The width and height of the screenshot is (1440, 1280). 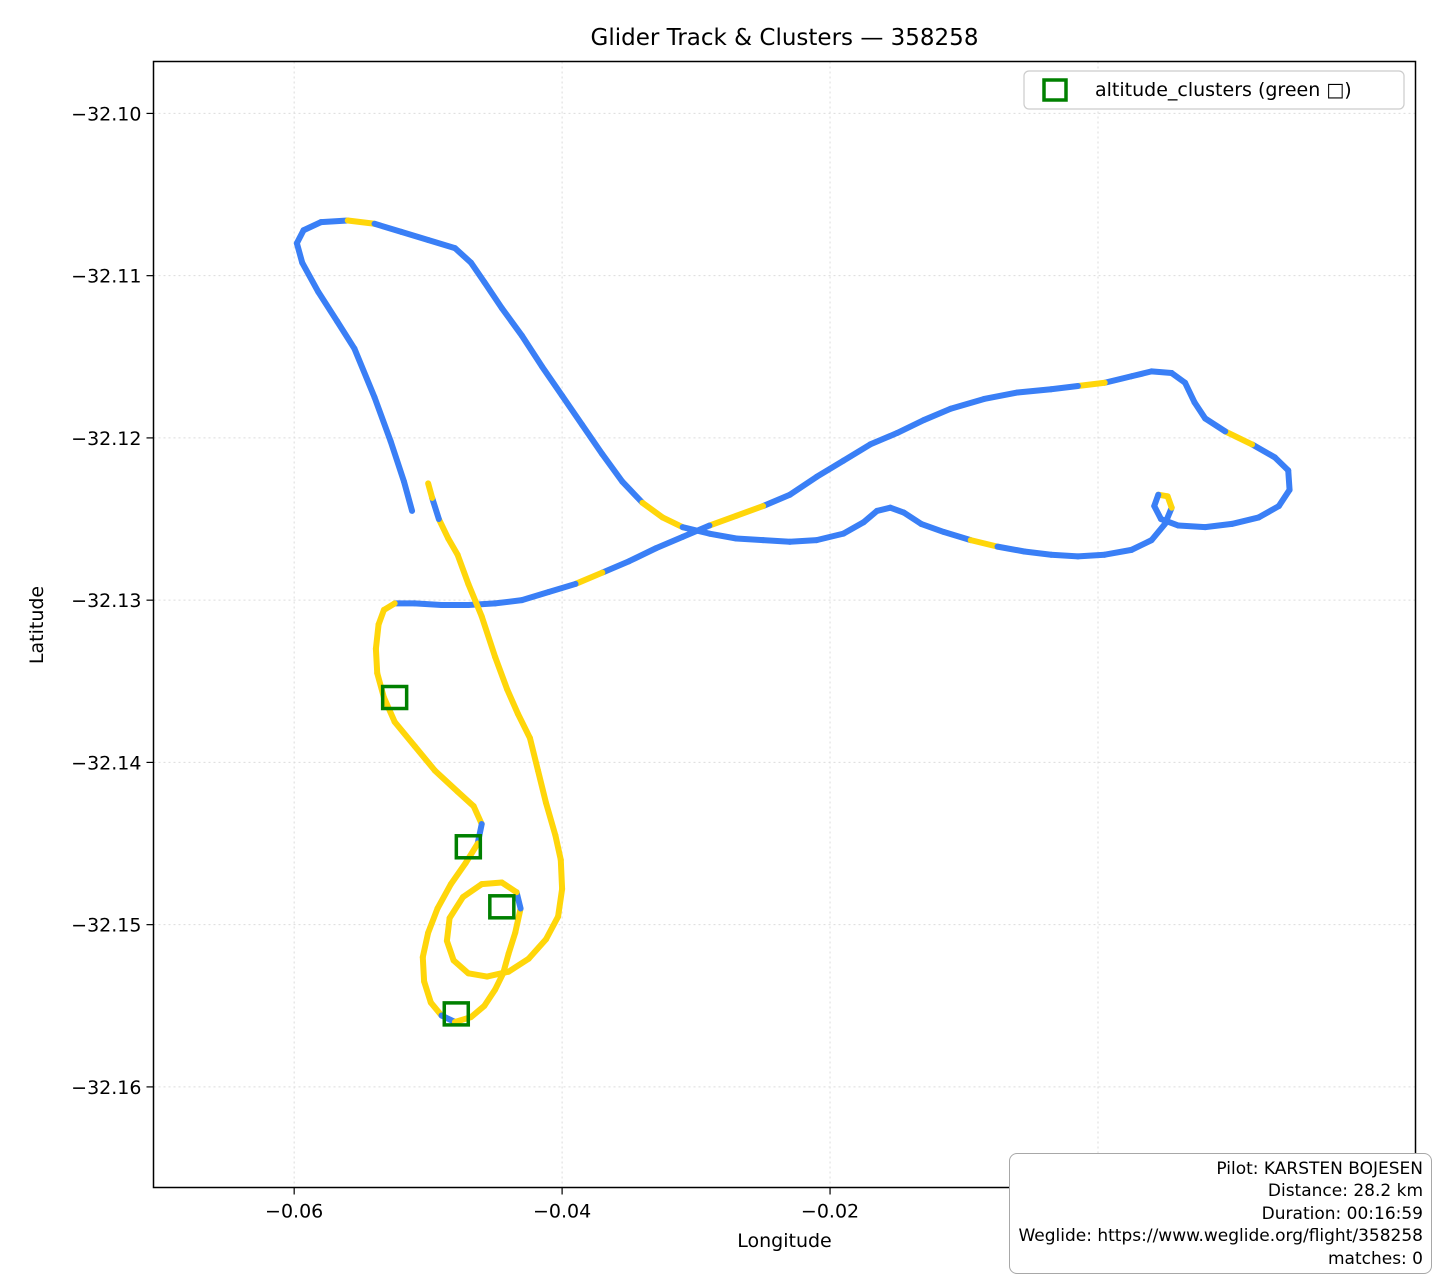 I want to click on legend-square-icon, so click(x=1055, y=90).